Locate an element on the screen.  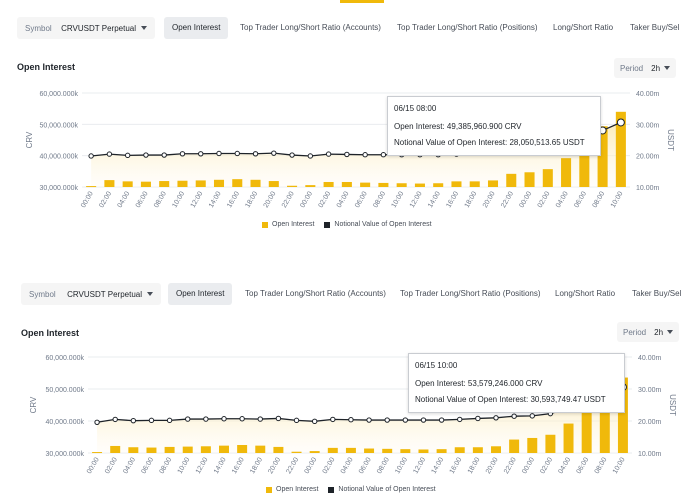
legend-label: Notional Value of Open Interest is located at coordinates (383, 224).